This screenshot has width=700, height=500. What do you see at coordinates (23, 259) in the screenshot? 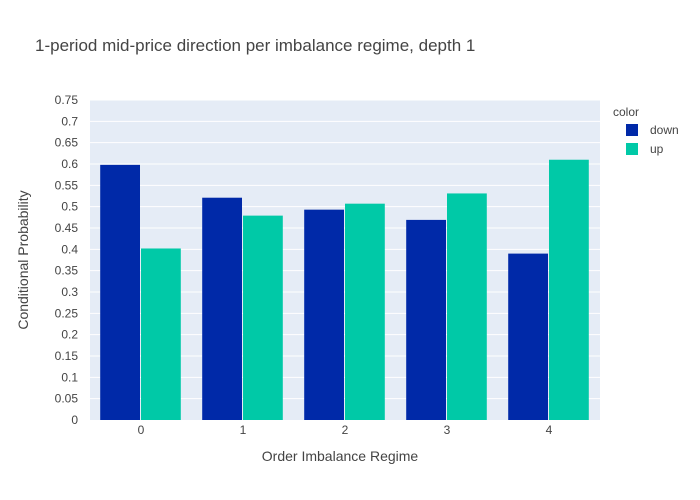
I see `y-axis-title: Conditional Probability` at bounding box center [23, 259].